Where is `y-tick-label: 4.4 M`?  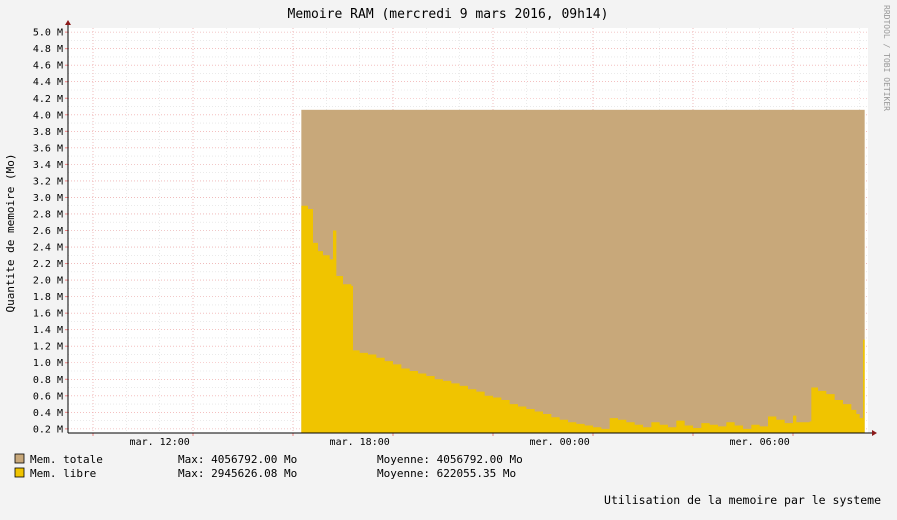 y-tick-label: 4.4 M is located at coordinates (48, 82).